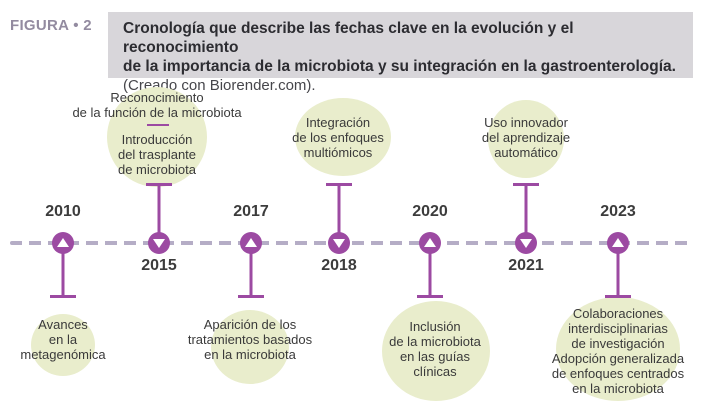 This screenshot has height=418, width=702. I want to click on stem-2015, so click(159, 209).